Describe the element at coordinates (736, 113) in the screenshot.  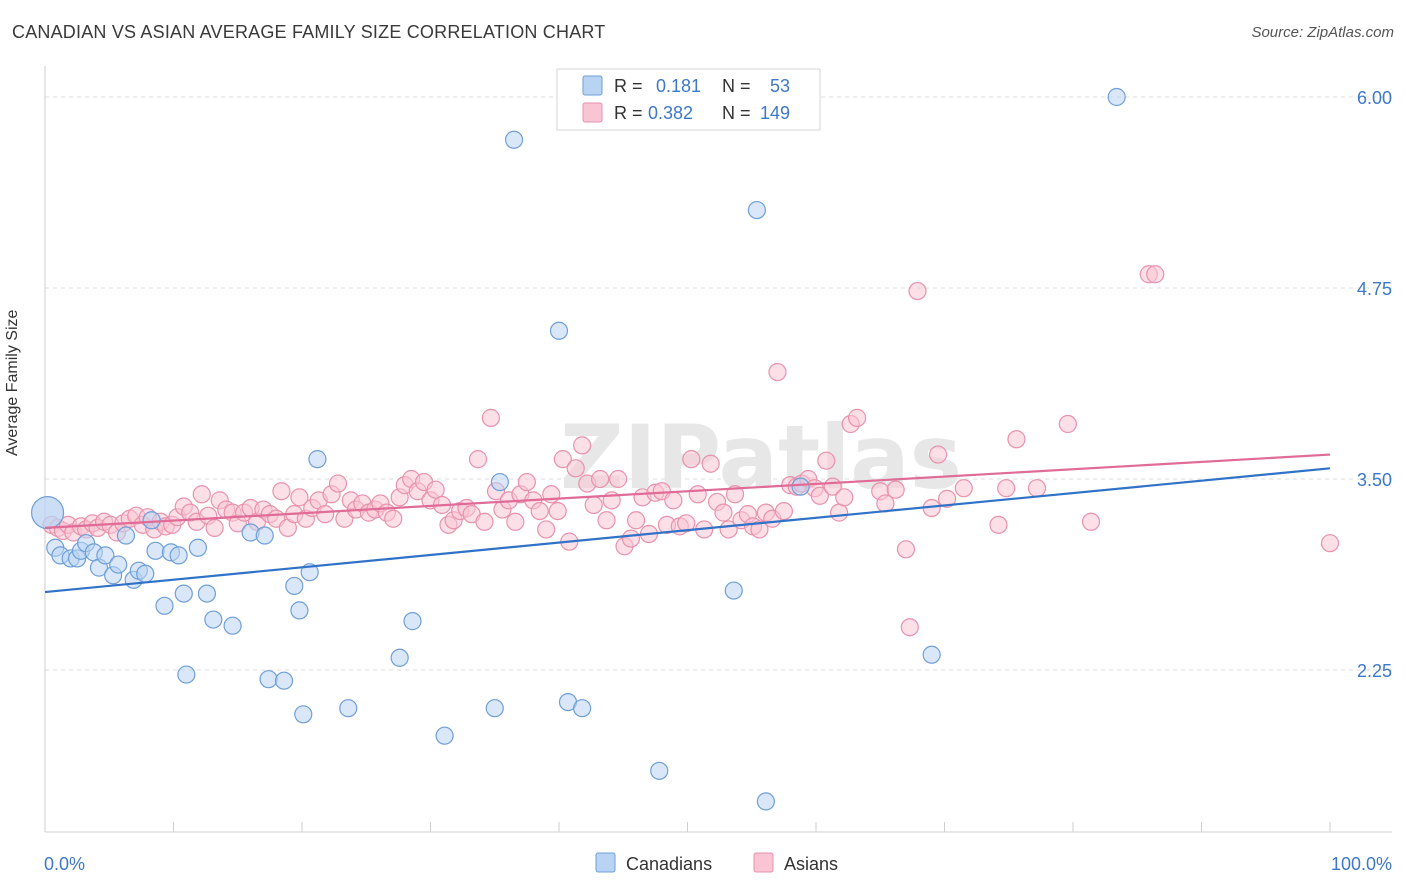
I see `legend-n-label-asians: N =` at that location.